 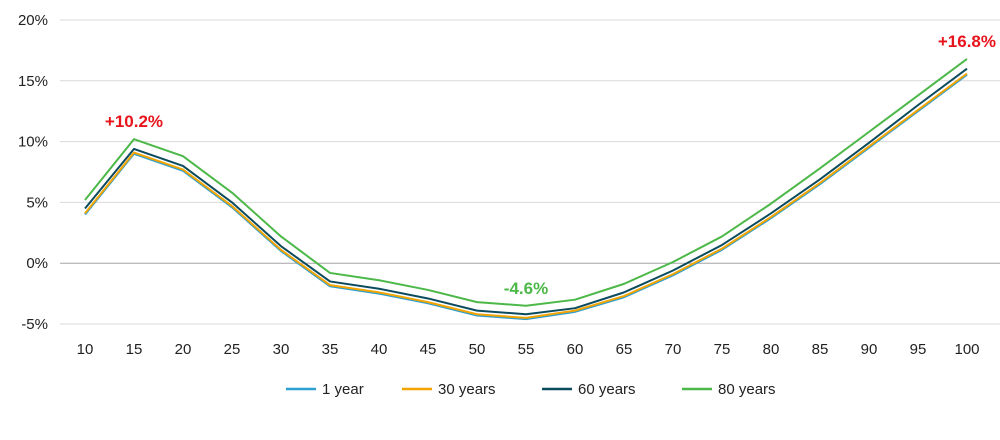 What do you see at coordinates (673, 349) in the screenshot?
I see `x-tick-label: 70` at bounding box center [673, 349].